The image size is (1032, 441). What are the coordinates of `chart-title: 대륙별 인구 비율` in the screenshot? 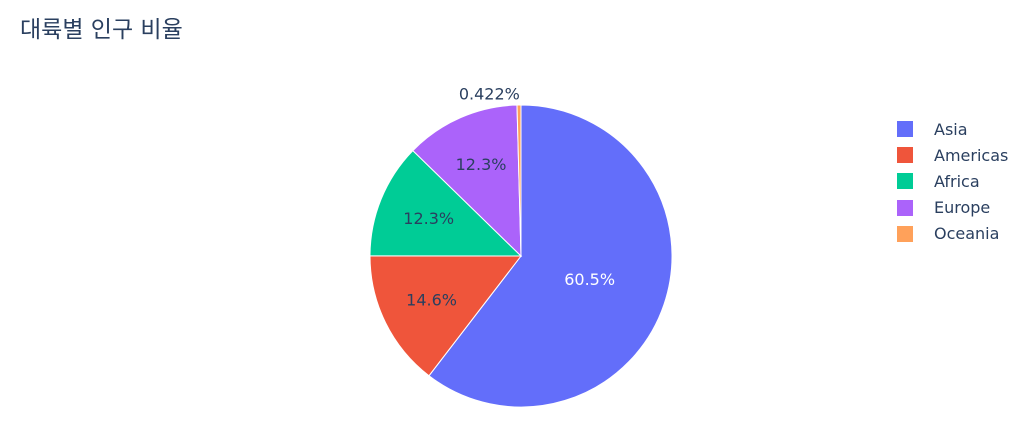 It's located at (101, 30).